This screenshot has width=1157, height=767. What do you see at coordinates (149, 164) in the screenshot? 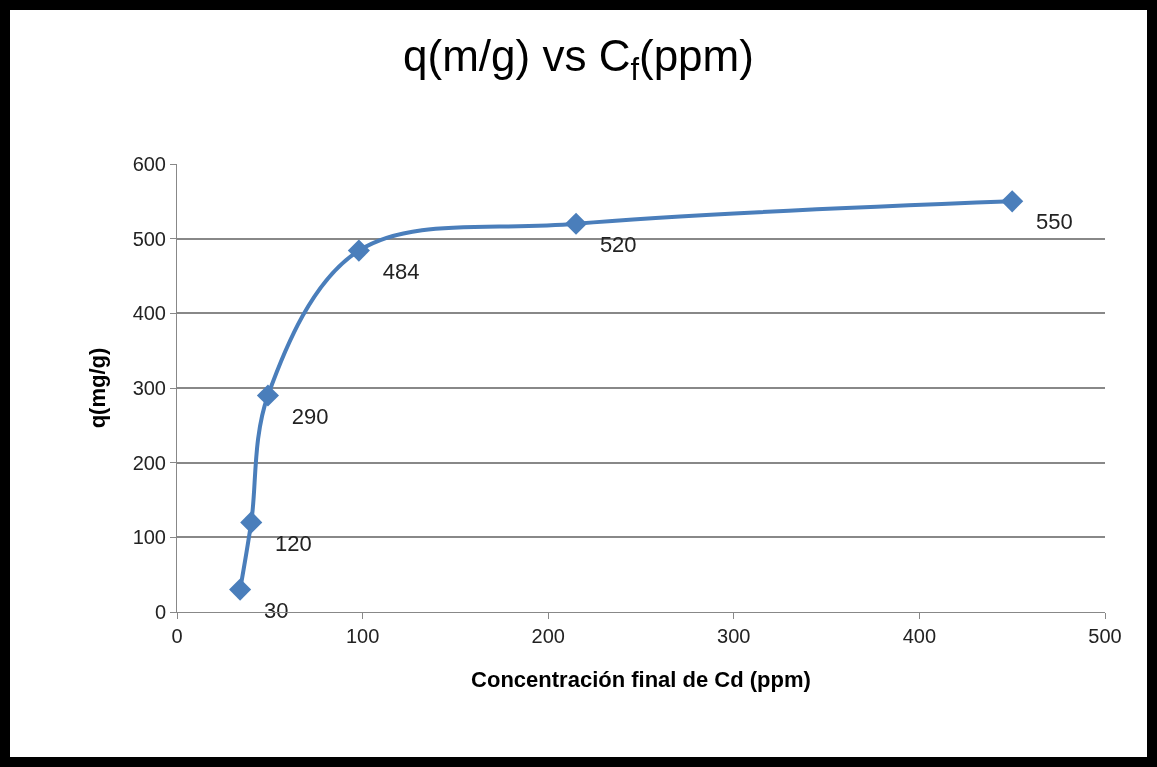
I see `y-tick-label: 600` at bounding box center [149, 164].